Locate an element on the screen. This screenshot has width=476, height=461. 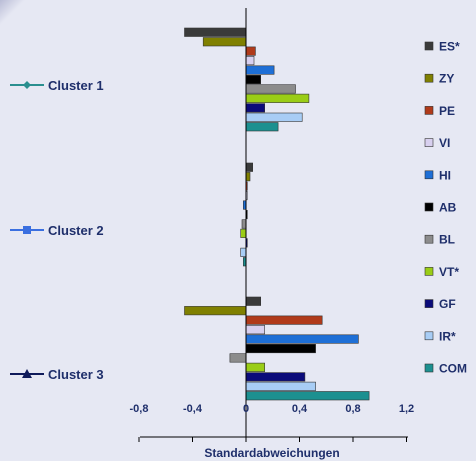
legend-label: ZY is located at coordinates (446, 79).